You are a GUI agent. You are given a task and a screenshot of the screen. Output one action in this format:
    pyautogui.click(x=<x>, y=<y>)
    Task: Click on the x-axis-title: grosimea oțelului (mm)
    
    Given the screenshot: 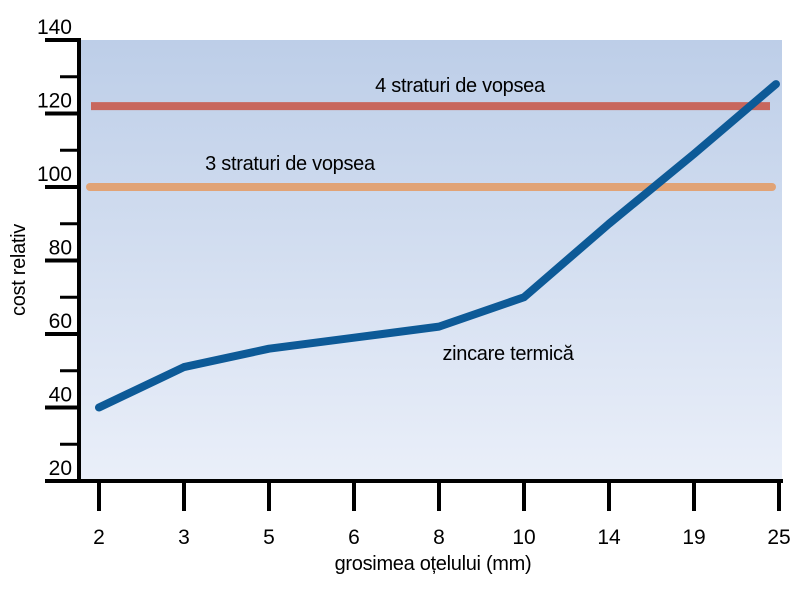 What is the action you would take?
    pyautogui.click(x=433, y=564)
    